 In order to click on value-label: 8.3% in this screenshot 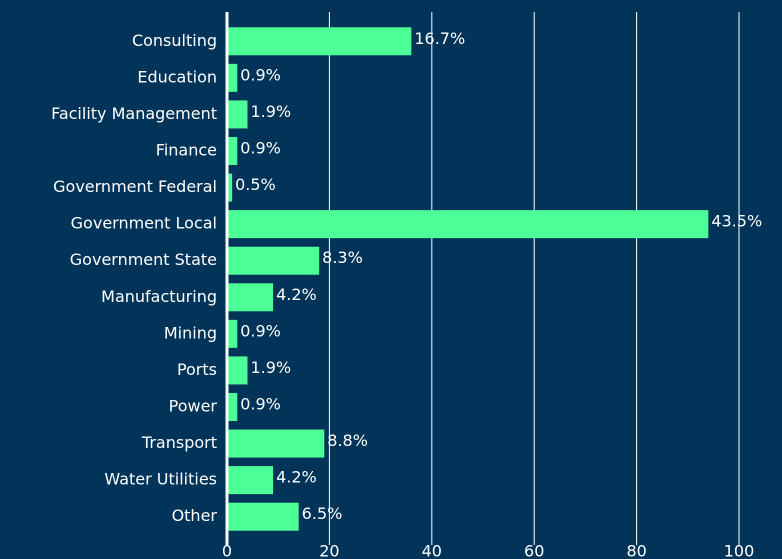, I will do `click(342, 257)`.